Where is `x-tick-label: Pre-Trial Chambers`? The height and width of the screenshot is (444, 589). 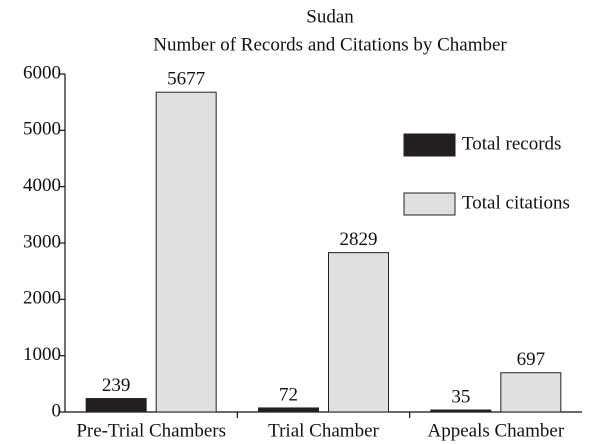
x-tick-label: Pre-Trial Chambers is located at coordinates (151, 430).